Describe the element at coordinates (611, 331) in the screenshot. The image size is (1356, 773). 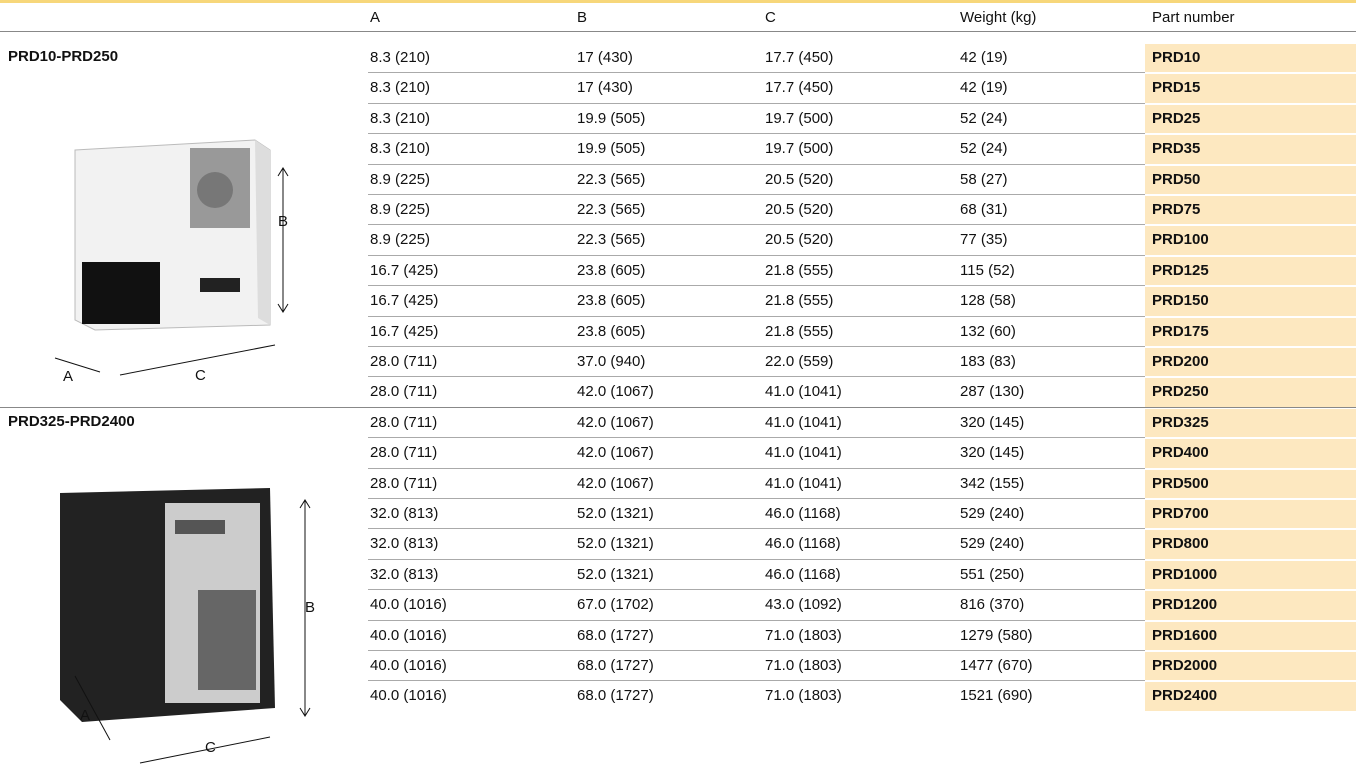
I see `cell: 23.8 (605)` at that location.